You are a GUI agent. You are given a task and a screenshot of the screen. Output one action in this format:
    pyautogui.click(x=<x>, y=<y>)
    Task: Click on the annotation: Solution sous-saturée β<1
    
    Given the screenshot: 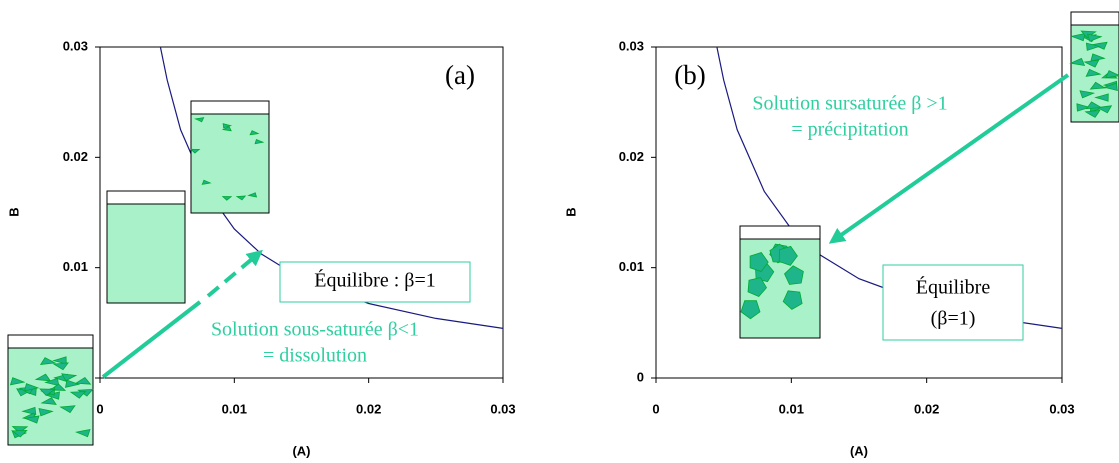 What is the action you would take?
    pyautogui.click(x=315, y=330)
    